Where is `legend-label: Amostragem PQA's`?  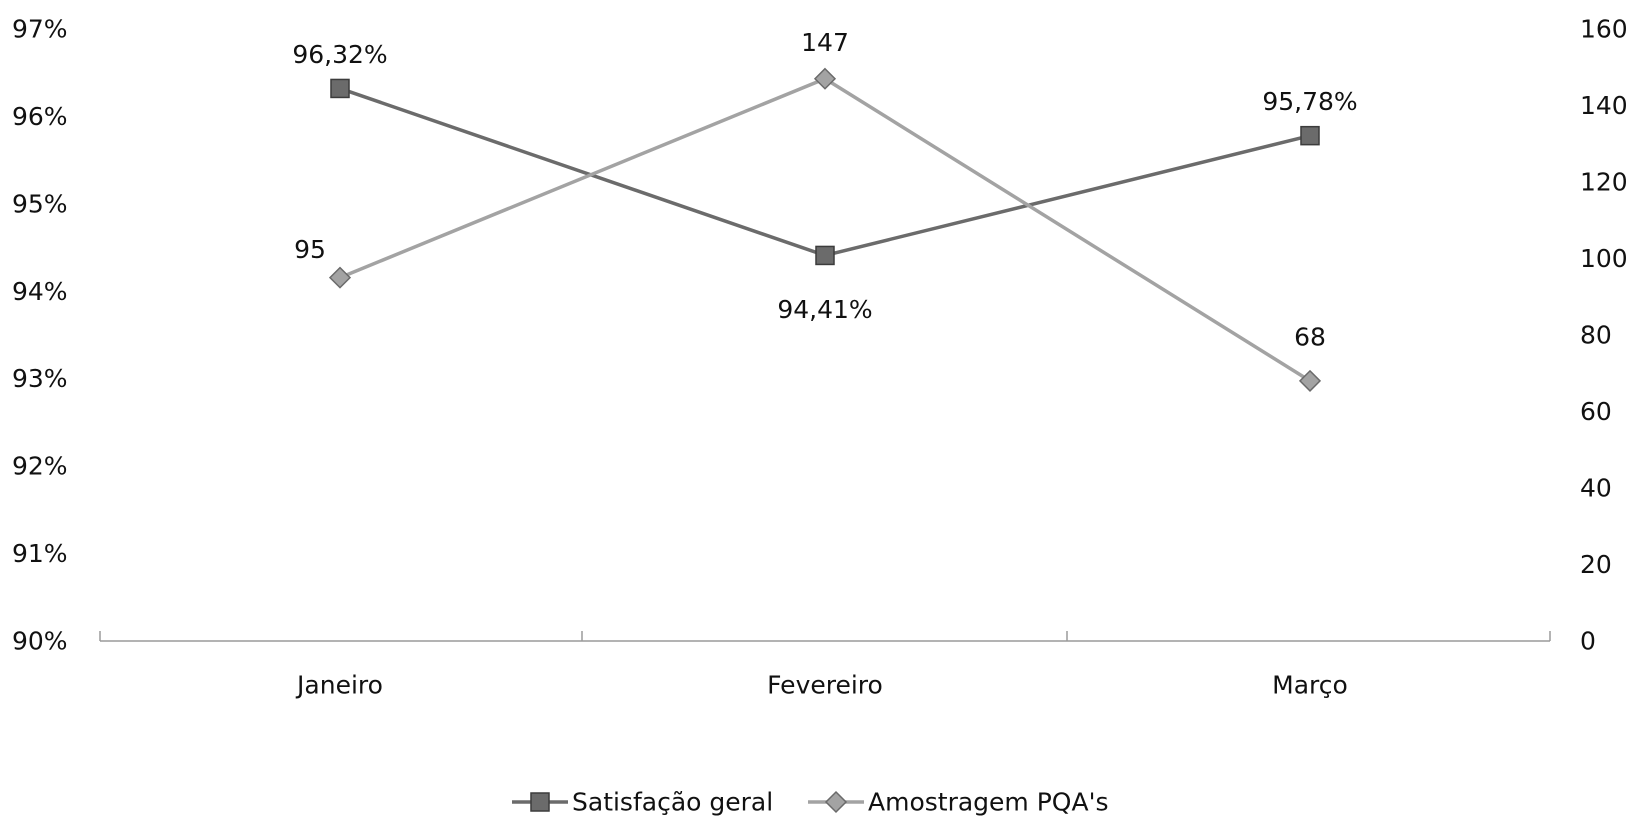
legend-label: Amostragem PQA's is located at coordinates (988, 802).